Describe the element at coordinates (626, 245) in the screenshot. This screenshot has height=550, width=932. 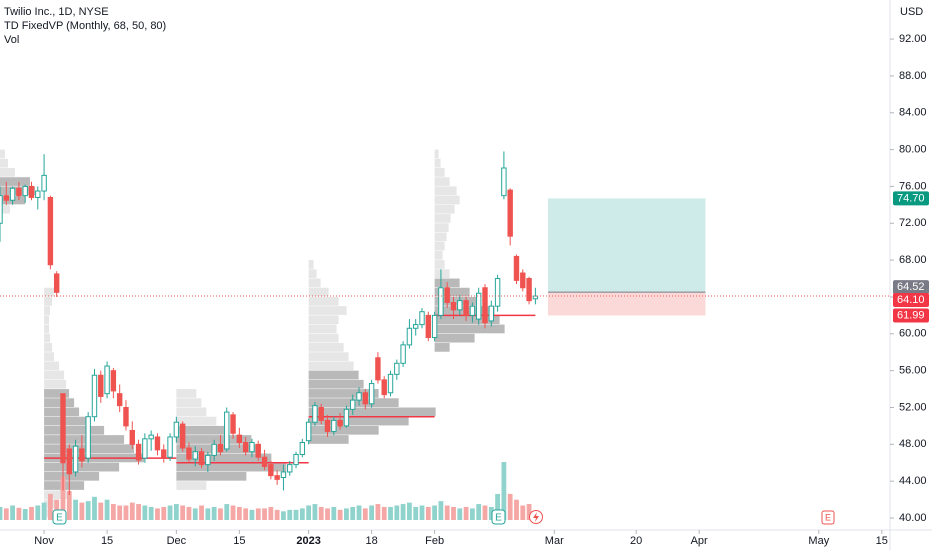
I see `target-zone` at that location.